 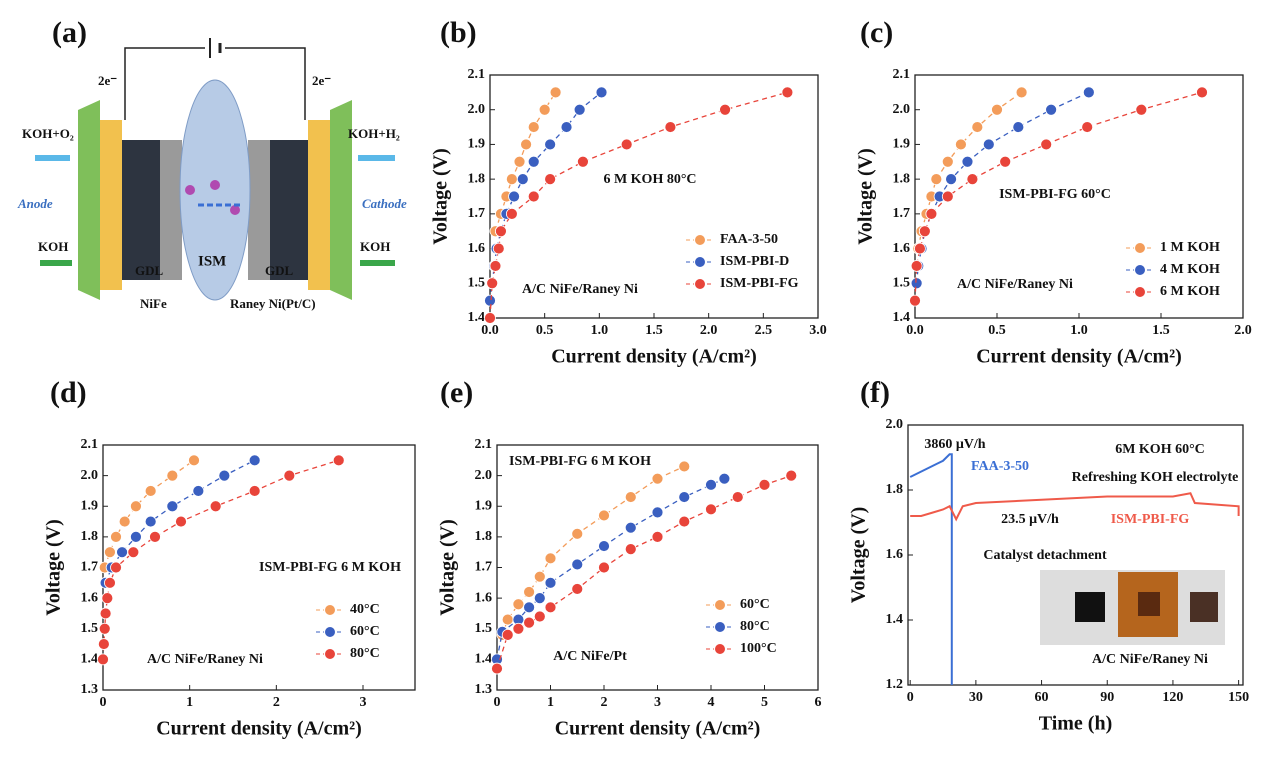 What do you see at coordinates (1190, 247) in the screenshot?
I see `legend-label: 1 M KOH` at bounding box center [1190, 247].